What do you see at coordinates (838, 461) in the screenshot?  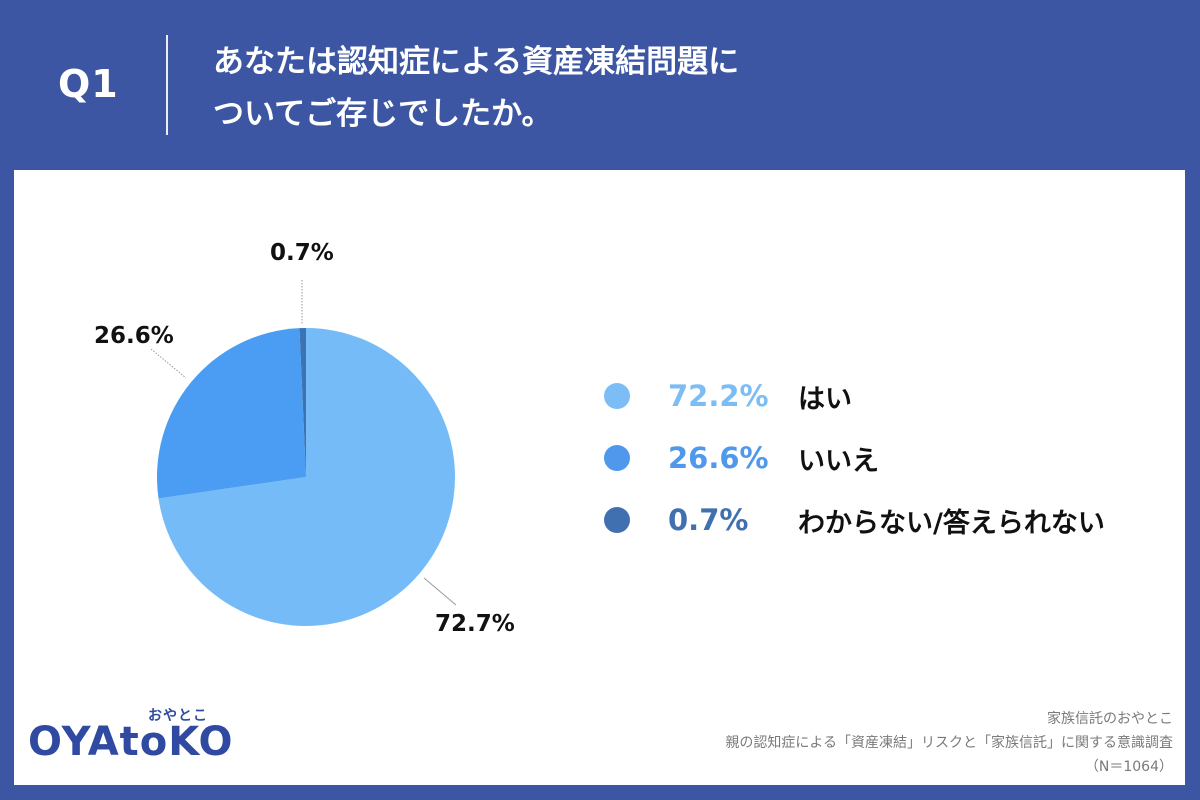 I see `legend-label: いいえ` at bounding box center [838, 461].